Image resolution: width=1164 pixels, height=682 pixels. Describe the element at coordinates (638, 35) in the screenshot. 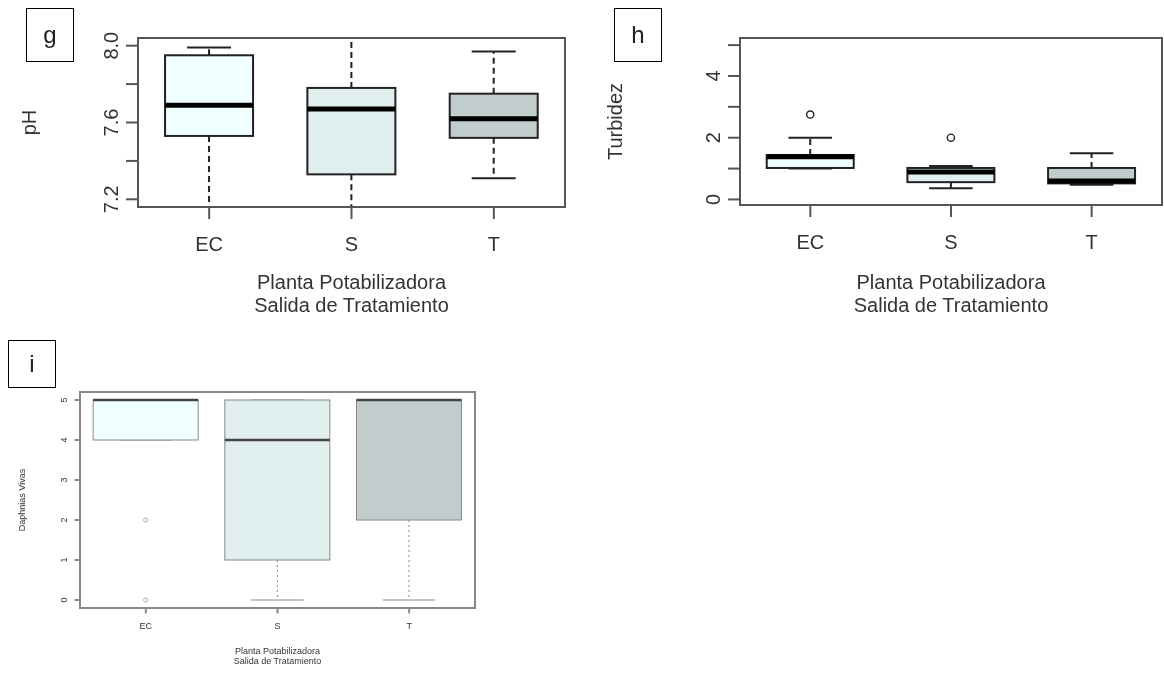

I see `text: h` at that location.